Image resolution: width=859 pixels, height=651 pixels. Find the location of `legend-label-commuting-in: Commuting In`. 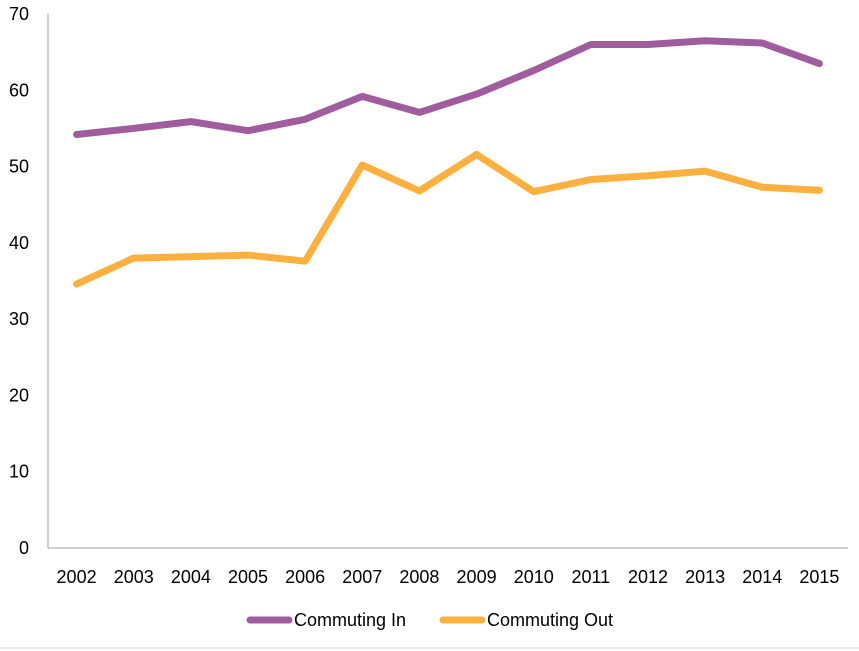

legend-label-commuting-in: Commuting In is located at coordinates (350, 620).